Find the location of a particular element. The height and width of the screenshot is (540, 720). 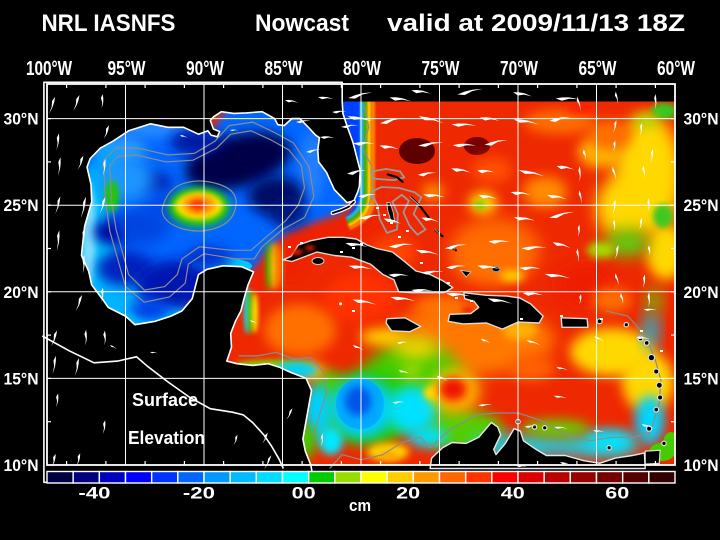

svg-text: 40 is located at coordinates (513, 493).